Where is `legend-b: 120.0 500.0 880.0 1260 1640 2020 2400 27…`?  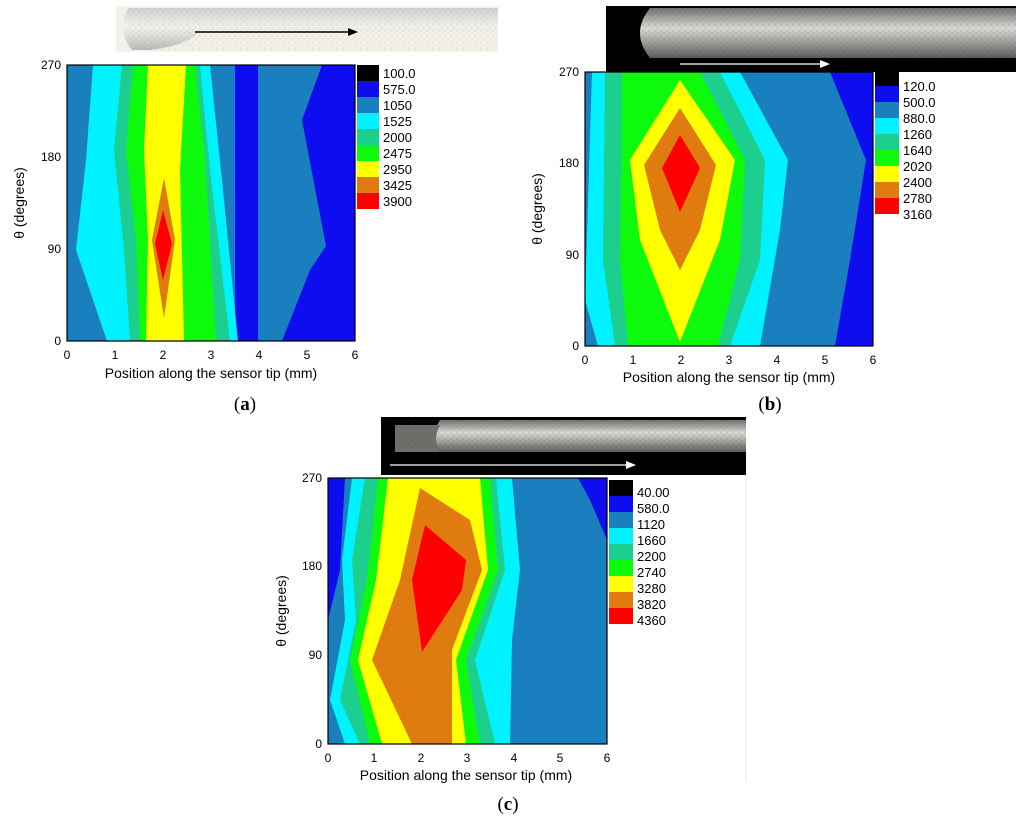
legend-b: 120.0 500.0 880.0 1260 1640 2020 2400 27… is located at coordinates (905, 146).